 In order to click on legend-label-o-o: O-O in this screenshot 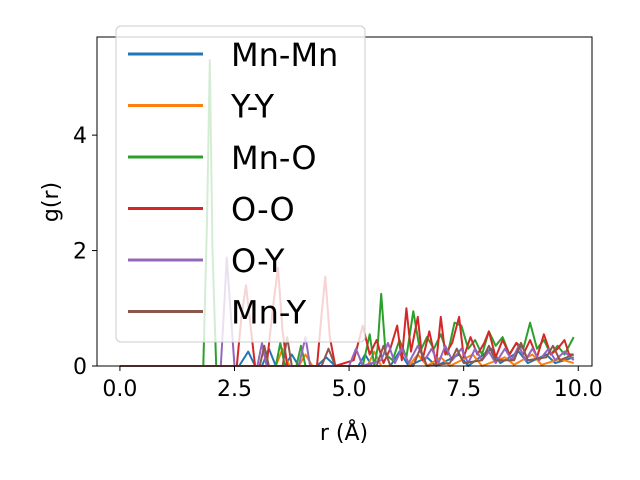, I will do `click(263, 210)`.